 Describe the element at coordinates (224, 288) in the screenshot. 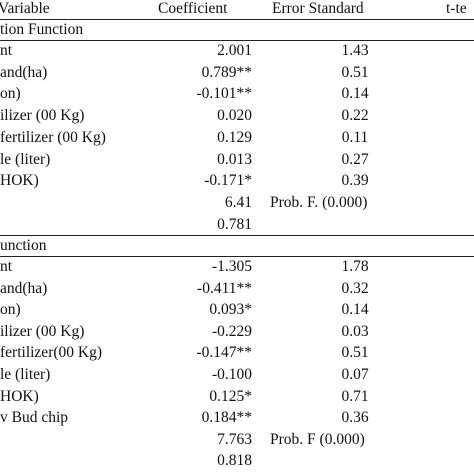

I see `section2-row-coefficient: -0.411**` at that location.